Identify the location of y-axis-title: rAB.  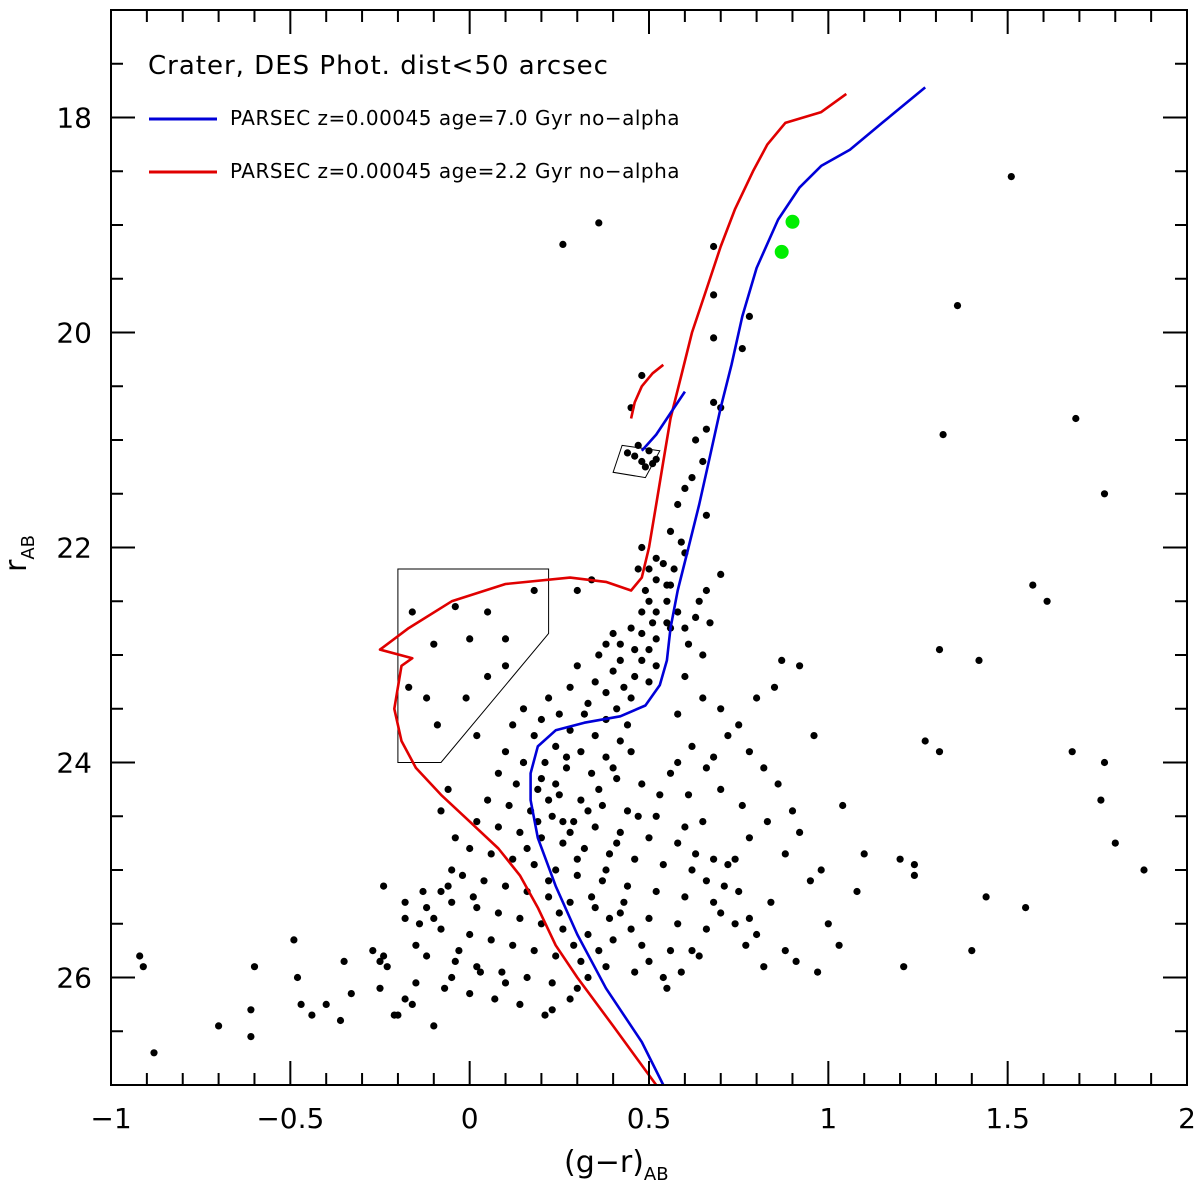
(19, 553).